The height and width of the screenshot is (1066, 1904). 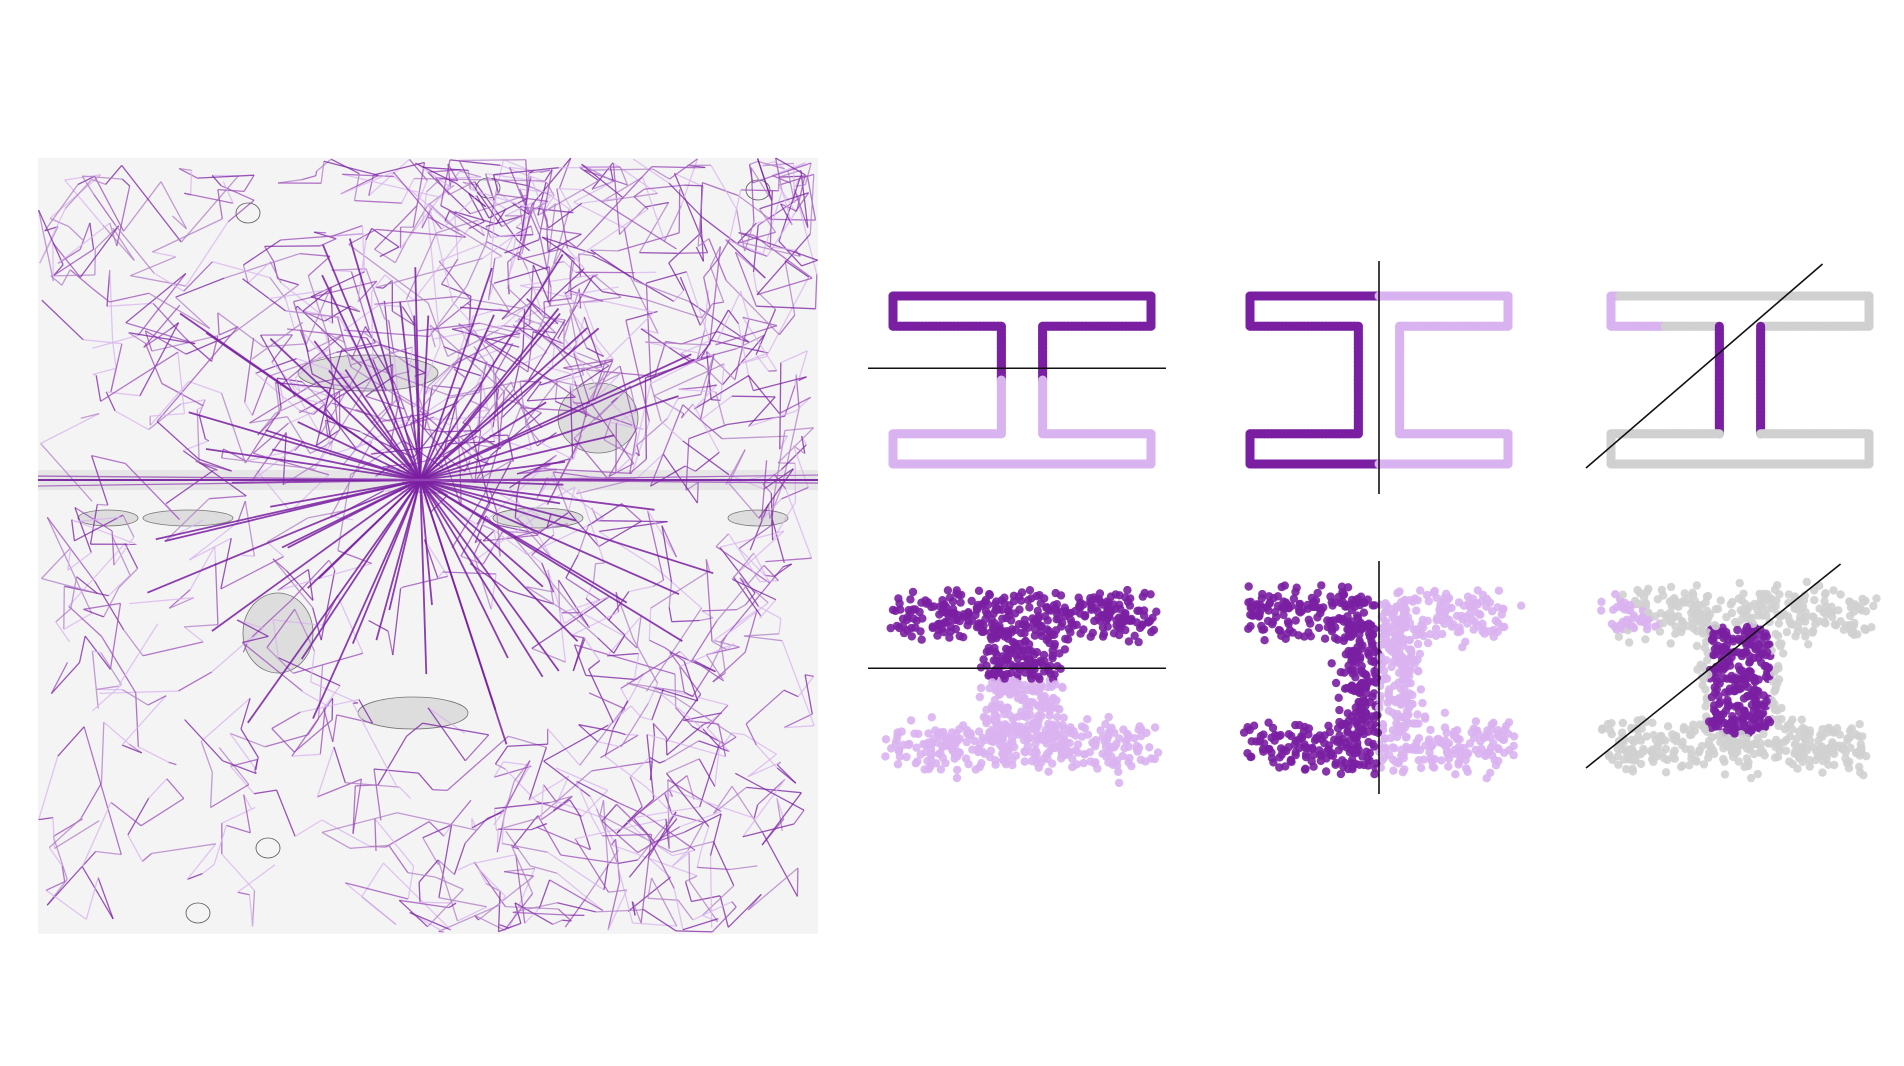 I want to click on vertical-cut-noisy, so click(x=1382, y=677).